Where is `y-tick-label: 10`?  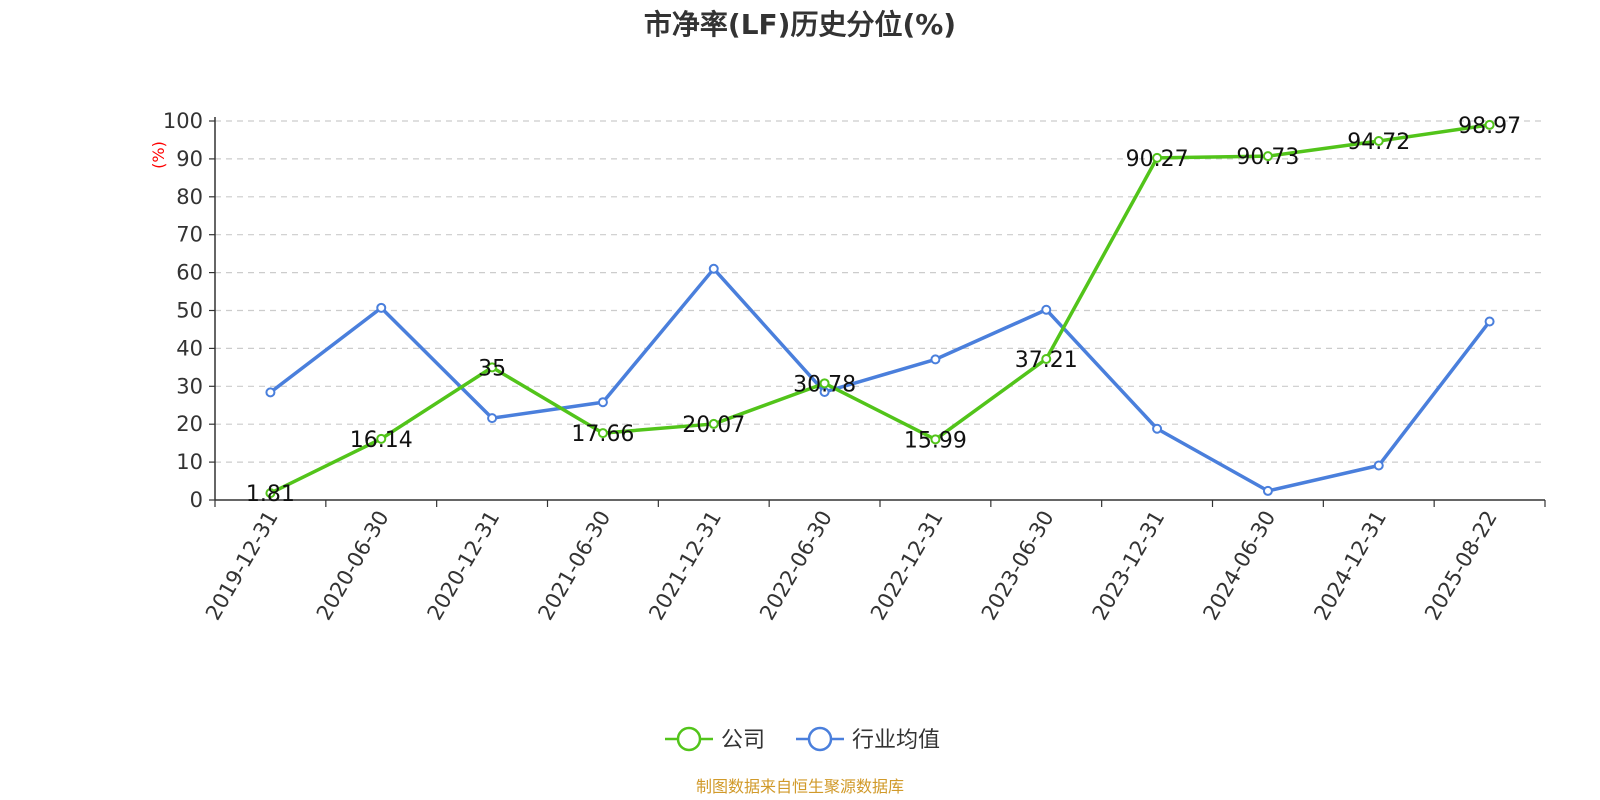
y-tick-label: 10 is located at coordinates (189, 462).